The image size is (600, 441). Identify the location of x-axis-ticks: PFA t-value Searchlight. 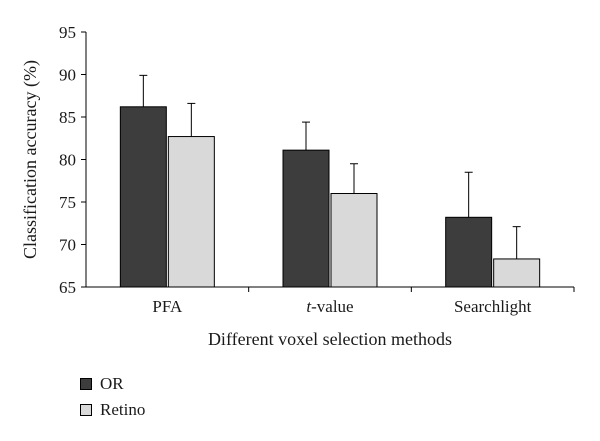
(363, 301).